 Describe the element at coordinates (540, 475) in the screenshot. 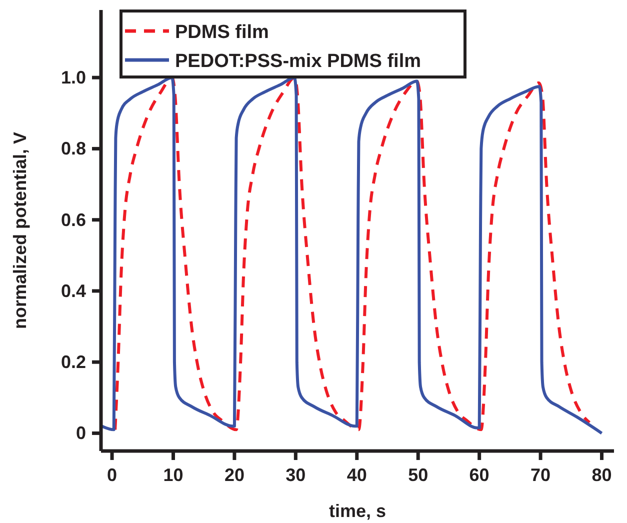

I see `x-tick-label: 70` at that location.